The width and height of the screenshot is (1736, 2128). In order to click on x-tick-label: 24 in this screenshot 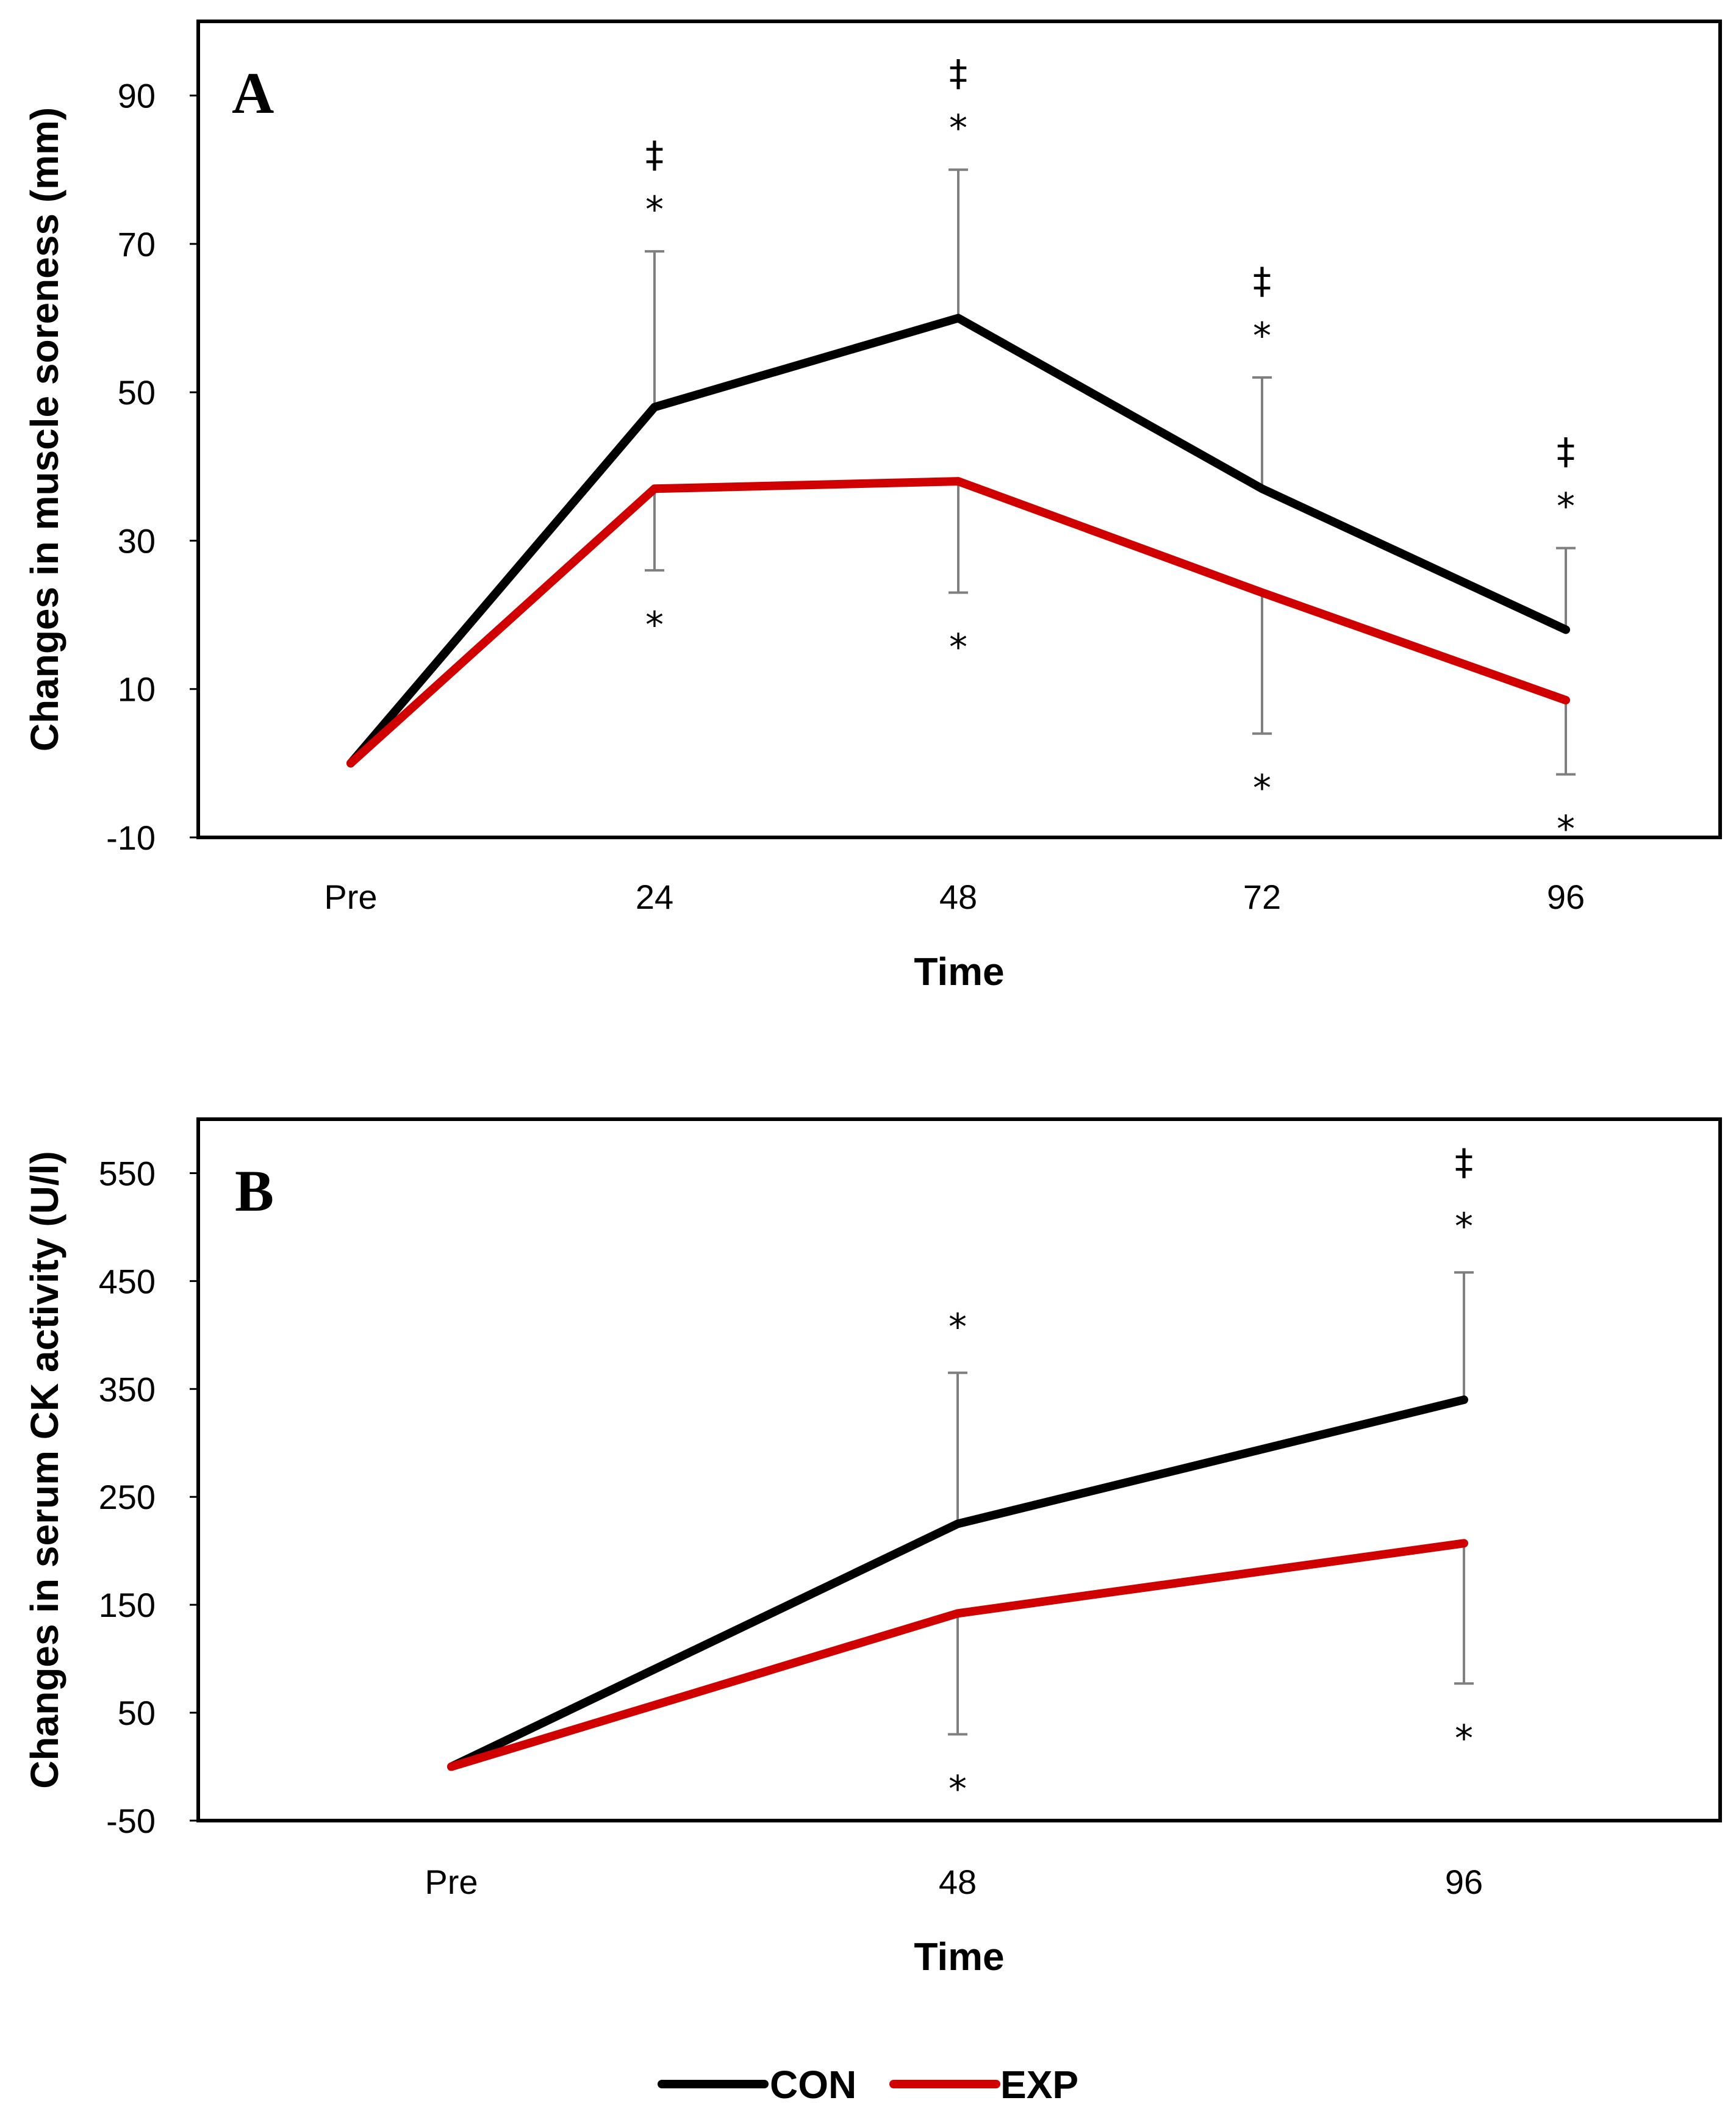, I will do `click(655, 897)`.